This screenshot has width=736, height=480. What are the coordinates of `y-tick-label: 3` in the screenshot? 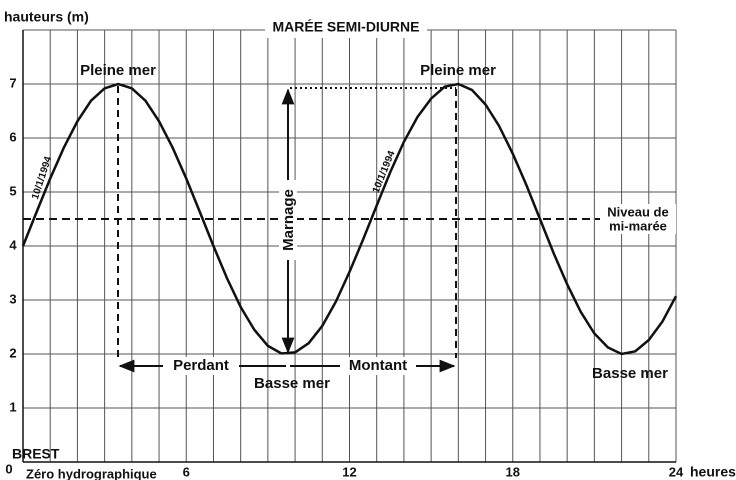 It's located at (12, 298).